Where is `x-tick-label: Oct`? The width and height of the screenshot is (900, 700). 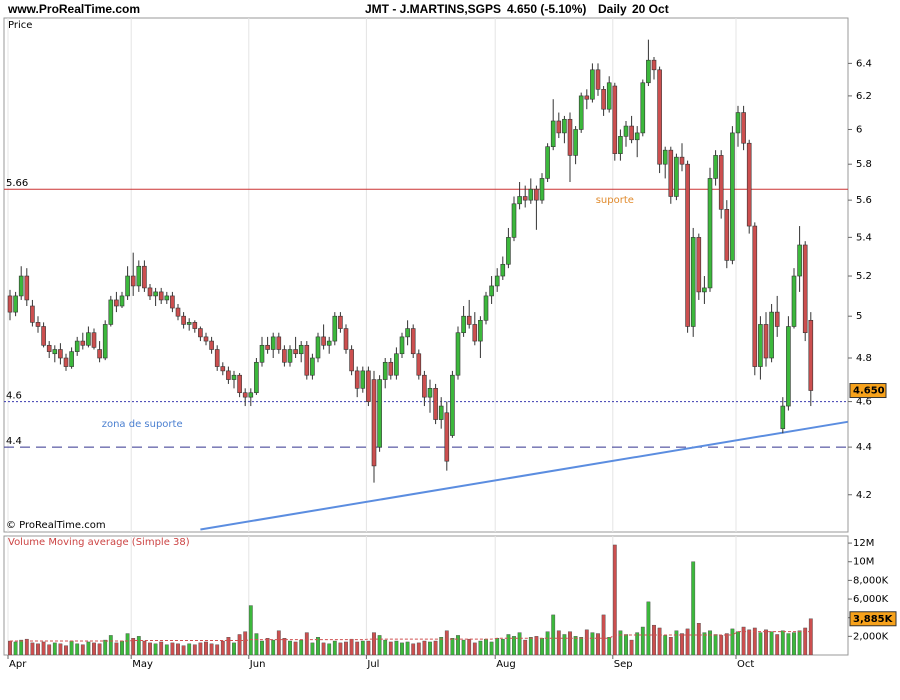 x-tick-label: Oct is located at coordinates (745, 664).